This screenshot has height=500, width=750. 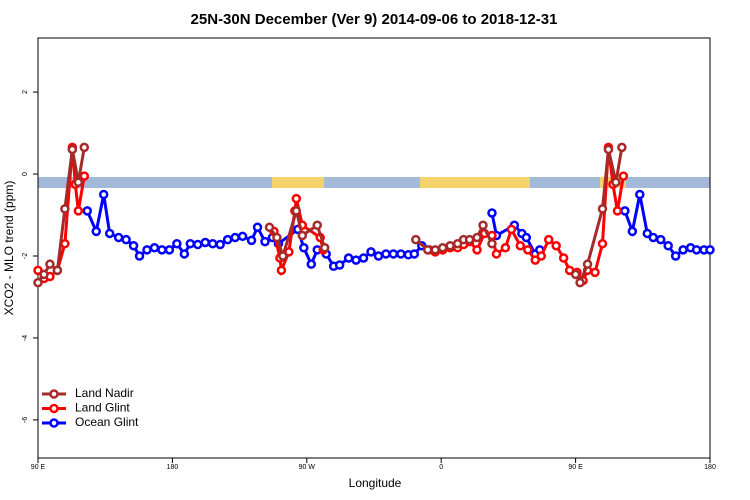 I want to click on y-tick-label: -2, so click(x=25, y=256).